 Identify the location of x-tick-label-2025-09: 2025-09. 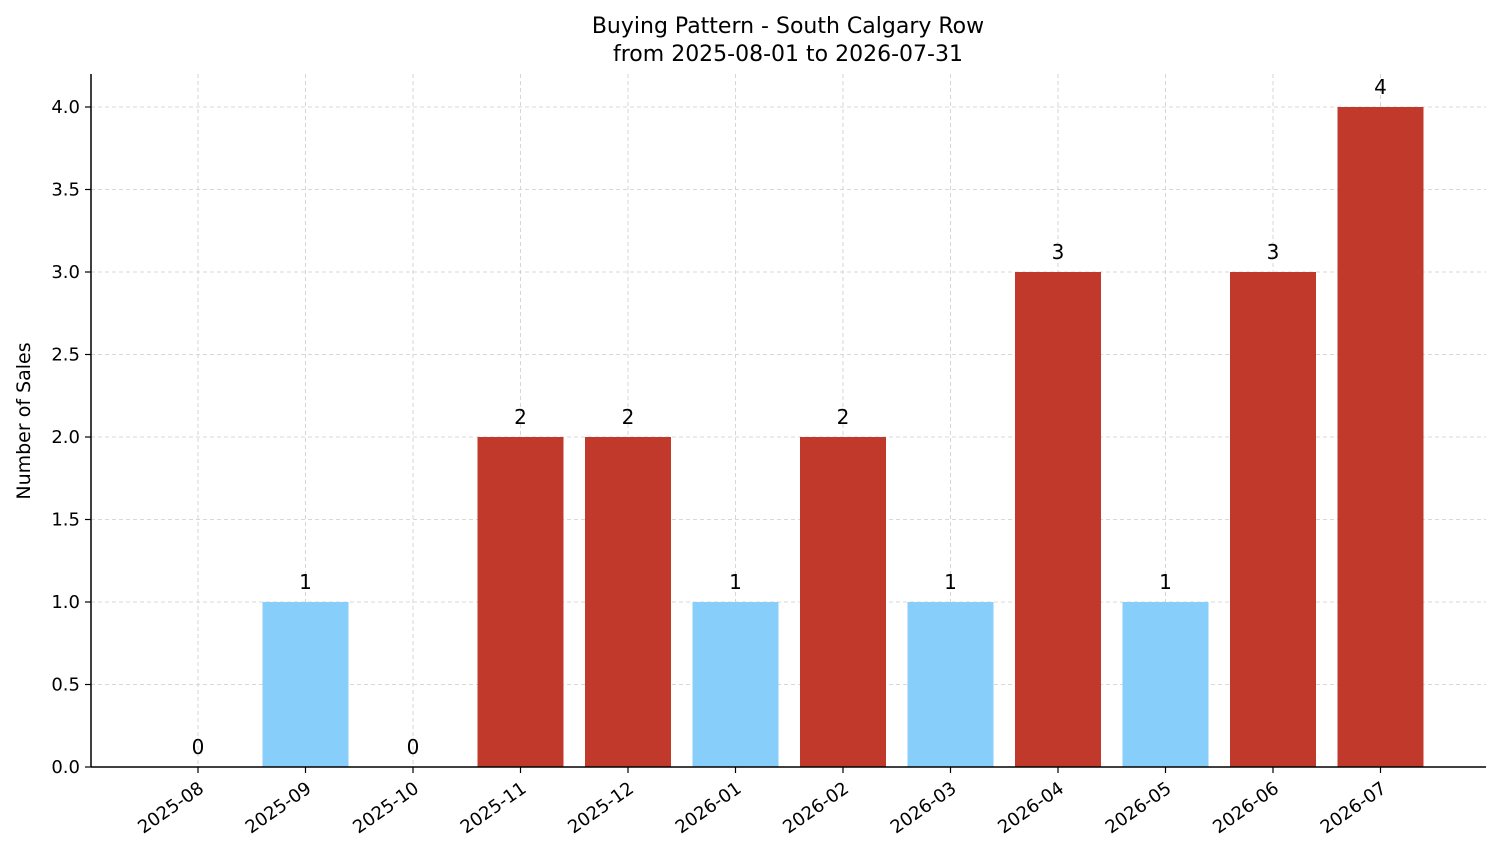
(279, 808).